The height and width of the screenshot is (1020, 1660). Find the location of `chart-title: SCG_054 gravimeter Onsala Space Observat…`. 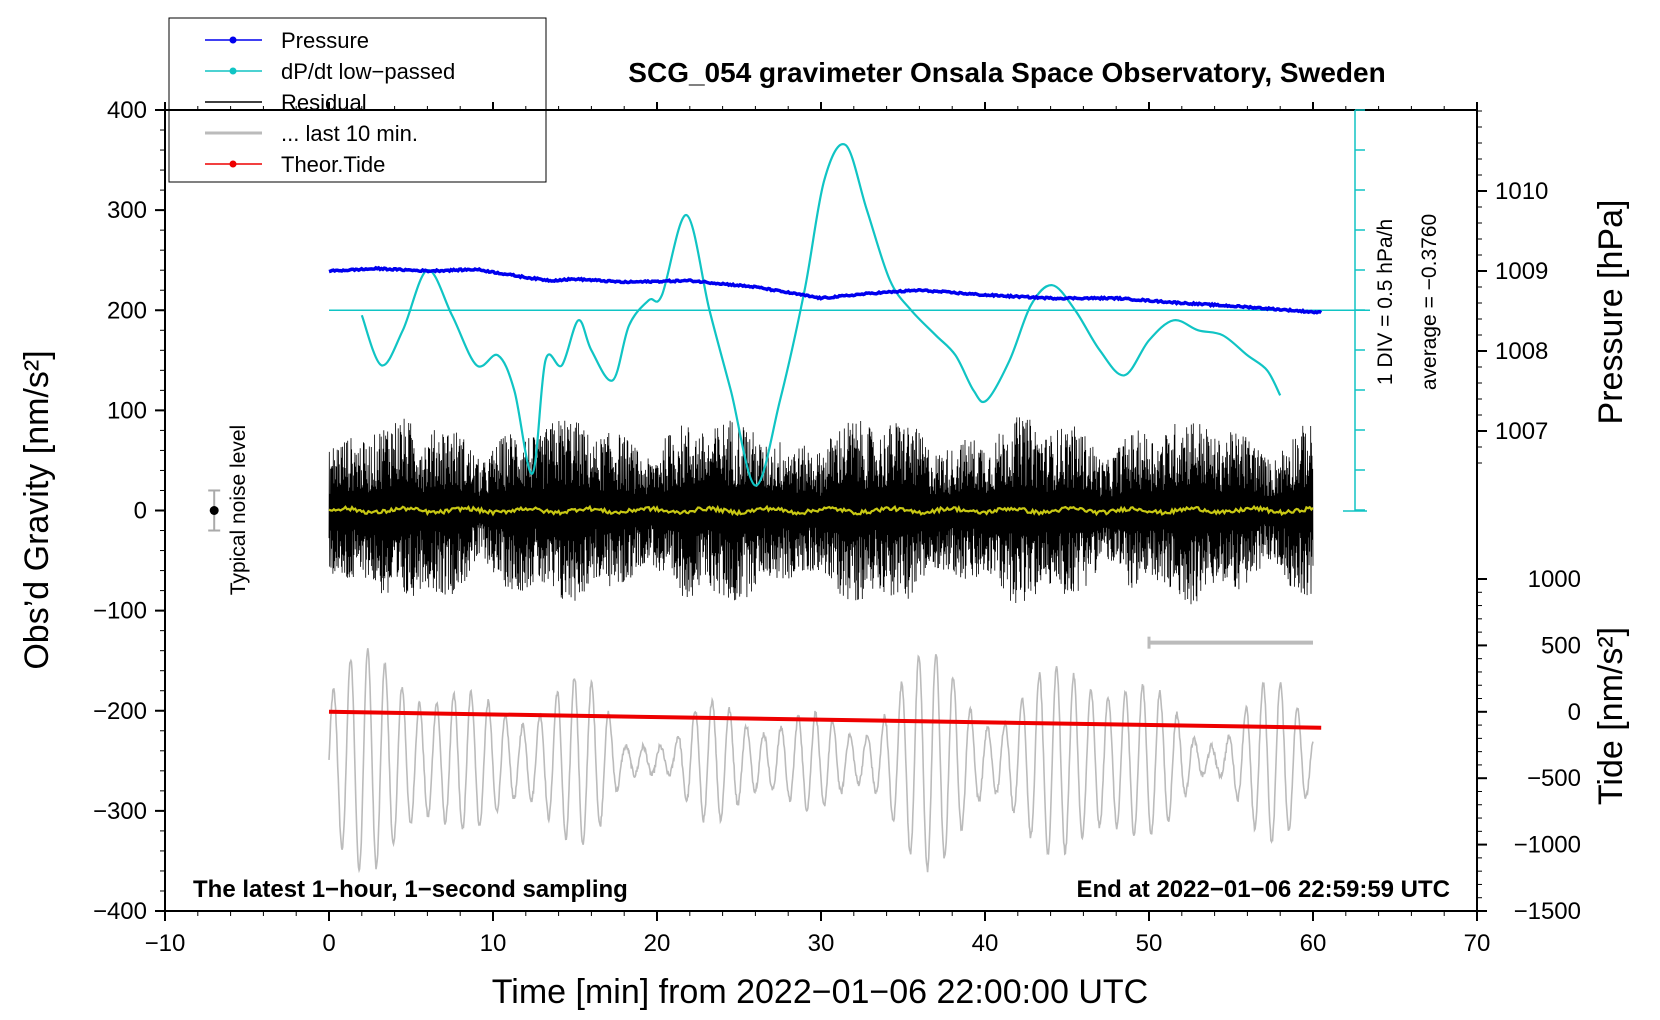

chart-title: SCG_054 gravimeter Onsala Space Observat… is located at coordinates (1006, 72).